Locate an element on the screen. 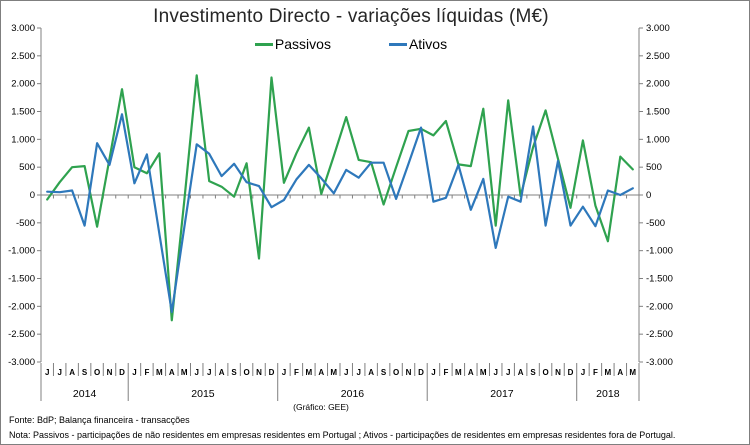 This screenshot has height=445, width=750. year-label: 2018 is located at coordinates (608, 394).